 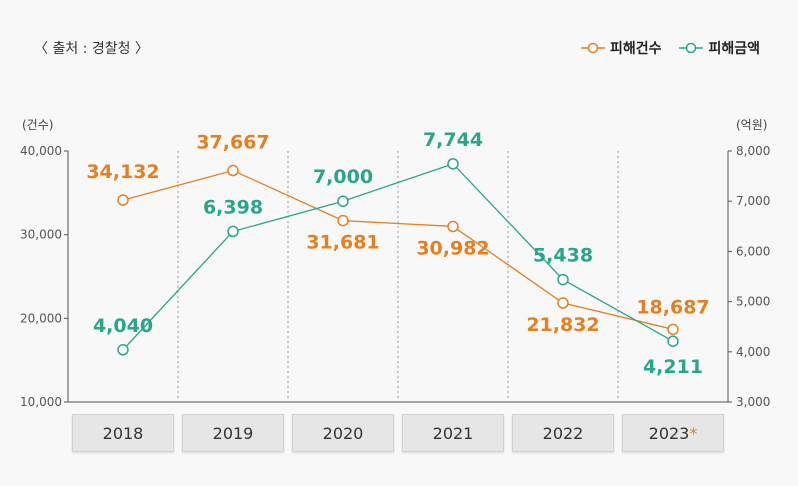 I want to click on data-label-amount: 5,438, so click(x=563, y=256).